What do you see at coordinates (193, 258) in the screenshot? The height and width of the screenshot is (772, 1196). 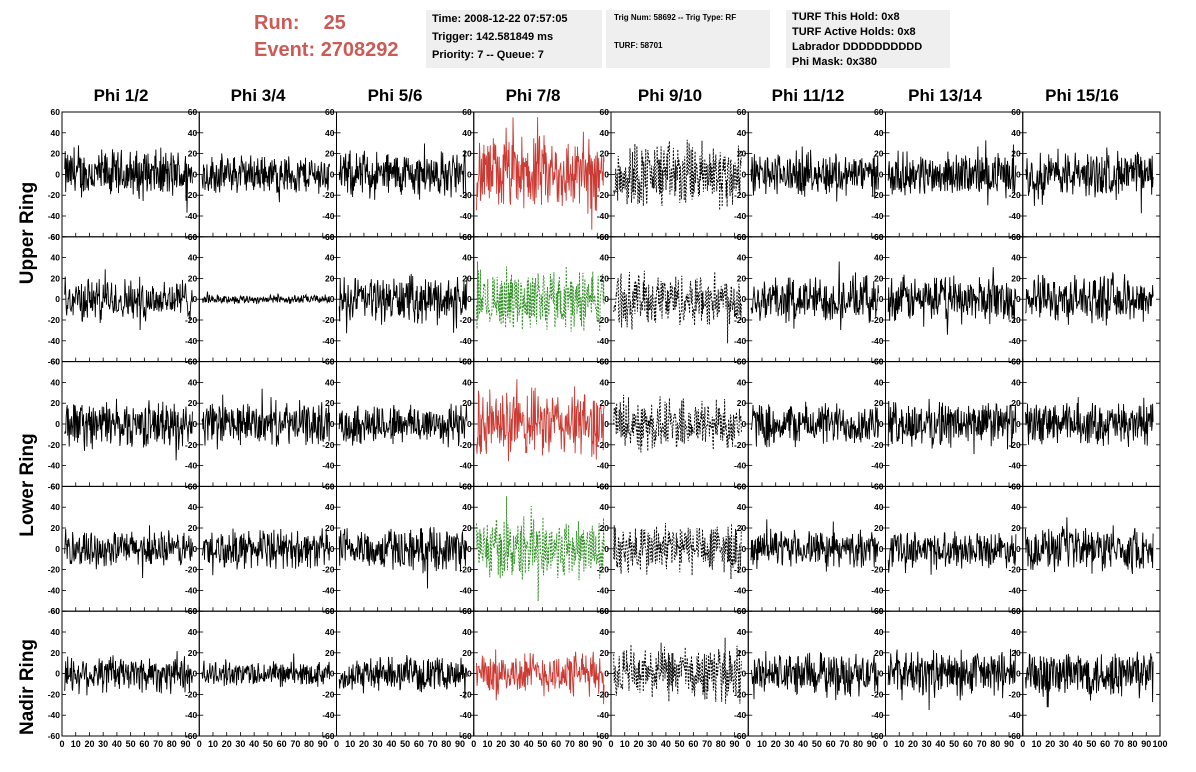 I see `y-tick-label-r1-c1-5: 40` at bounding box center [193, 258].